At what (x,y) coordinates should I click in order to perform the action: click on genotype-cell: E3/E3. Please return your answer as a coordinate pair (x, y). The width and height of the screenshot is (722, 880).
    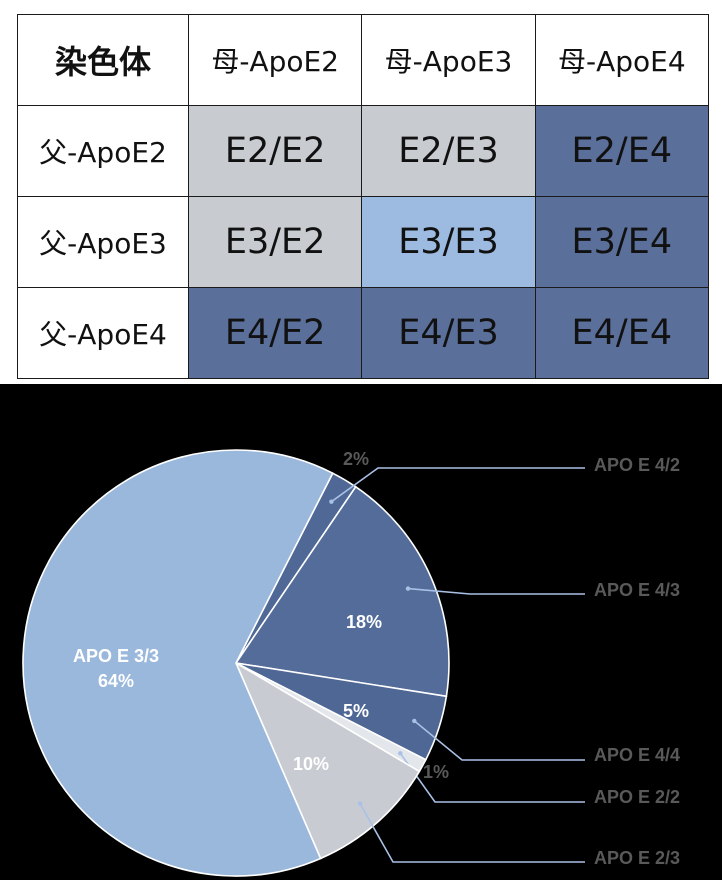
    Looking at the image, I should click on (448, 242).